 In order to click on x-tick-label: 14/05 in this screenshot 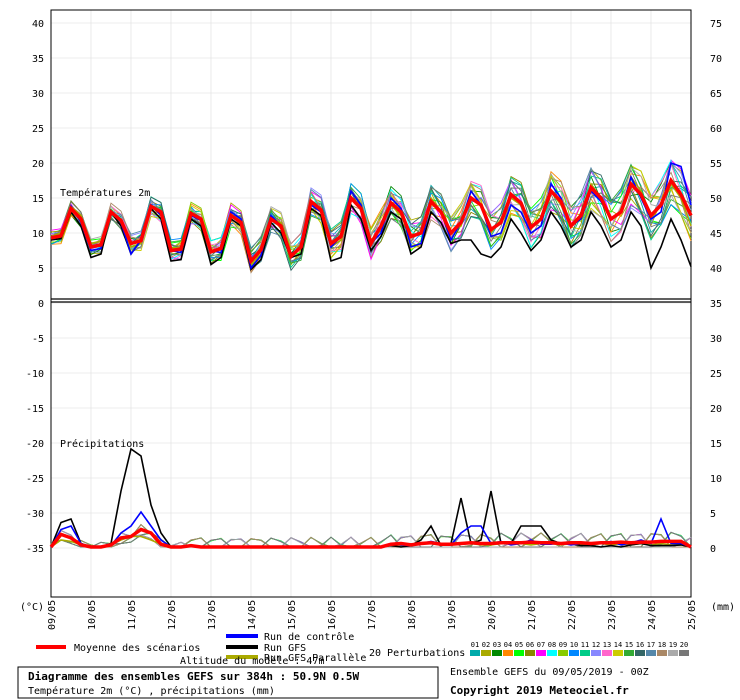, I will do `click(252, 615)`.